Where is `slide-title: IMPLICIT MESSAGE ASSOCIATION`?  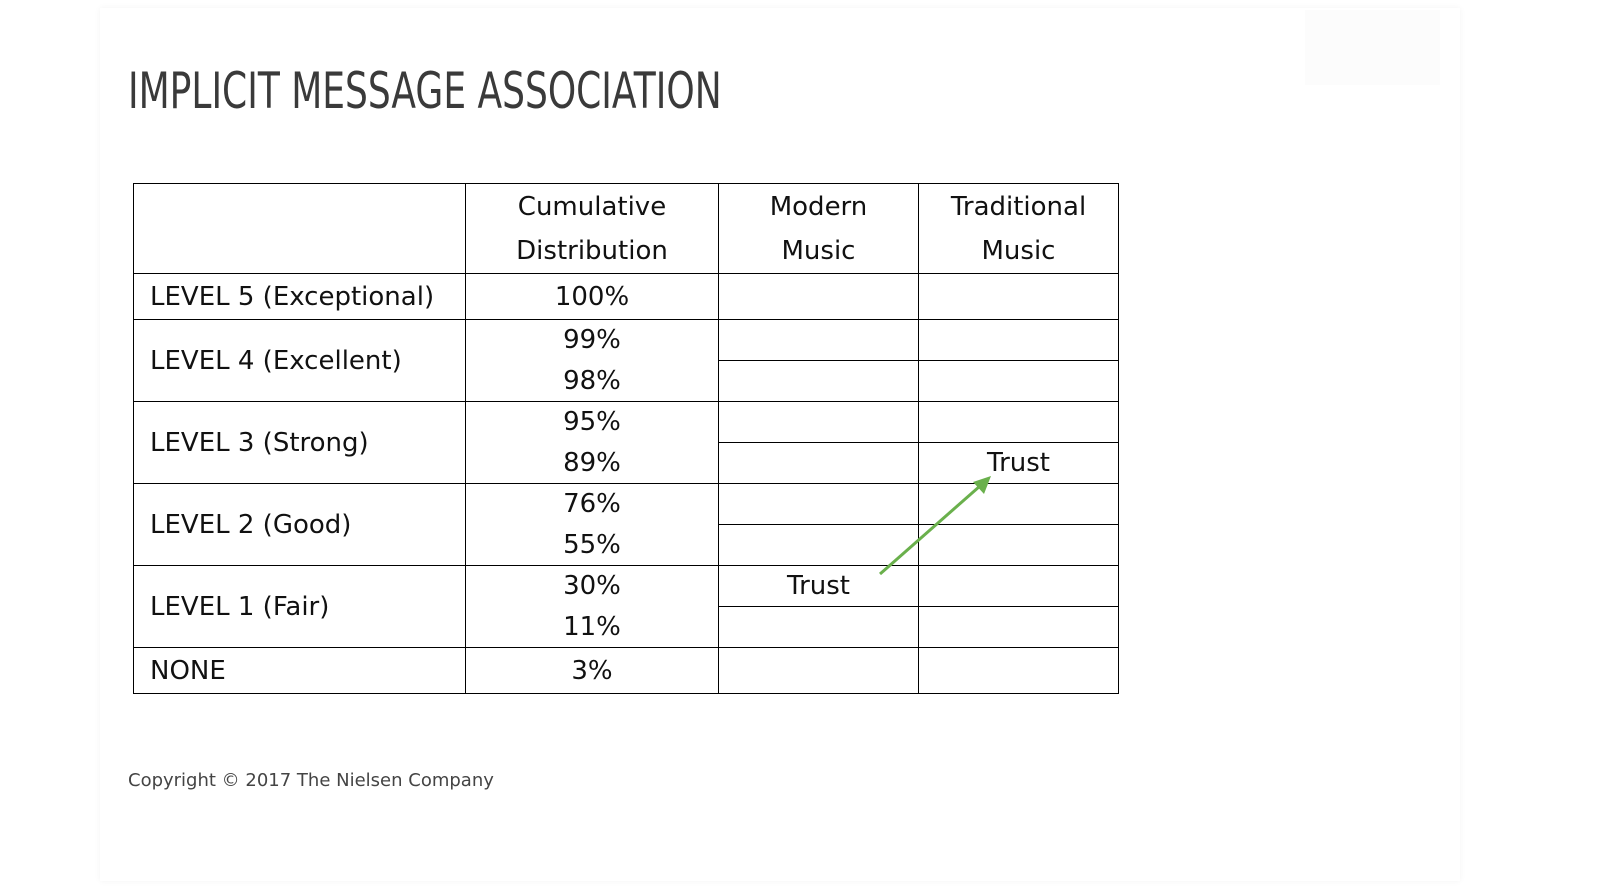 slide-title: IMPLICIT MESSAGE ASSOCIATION is located at coordinates (425, 91).